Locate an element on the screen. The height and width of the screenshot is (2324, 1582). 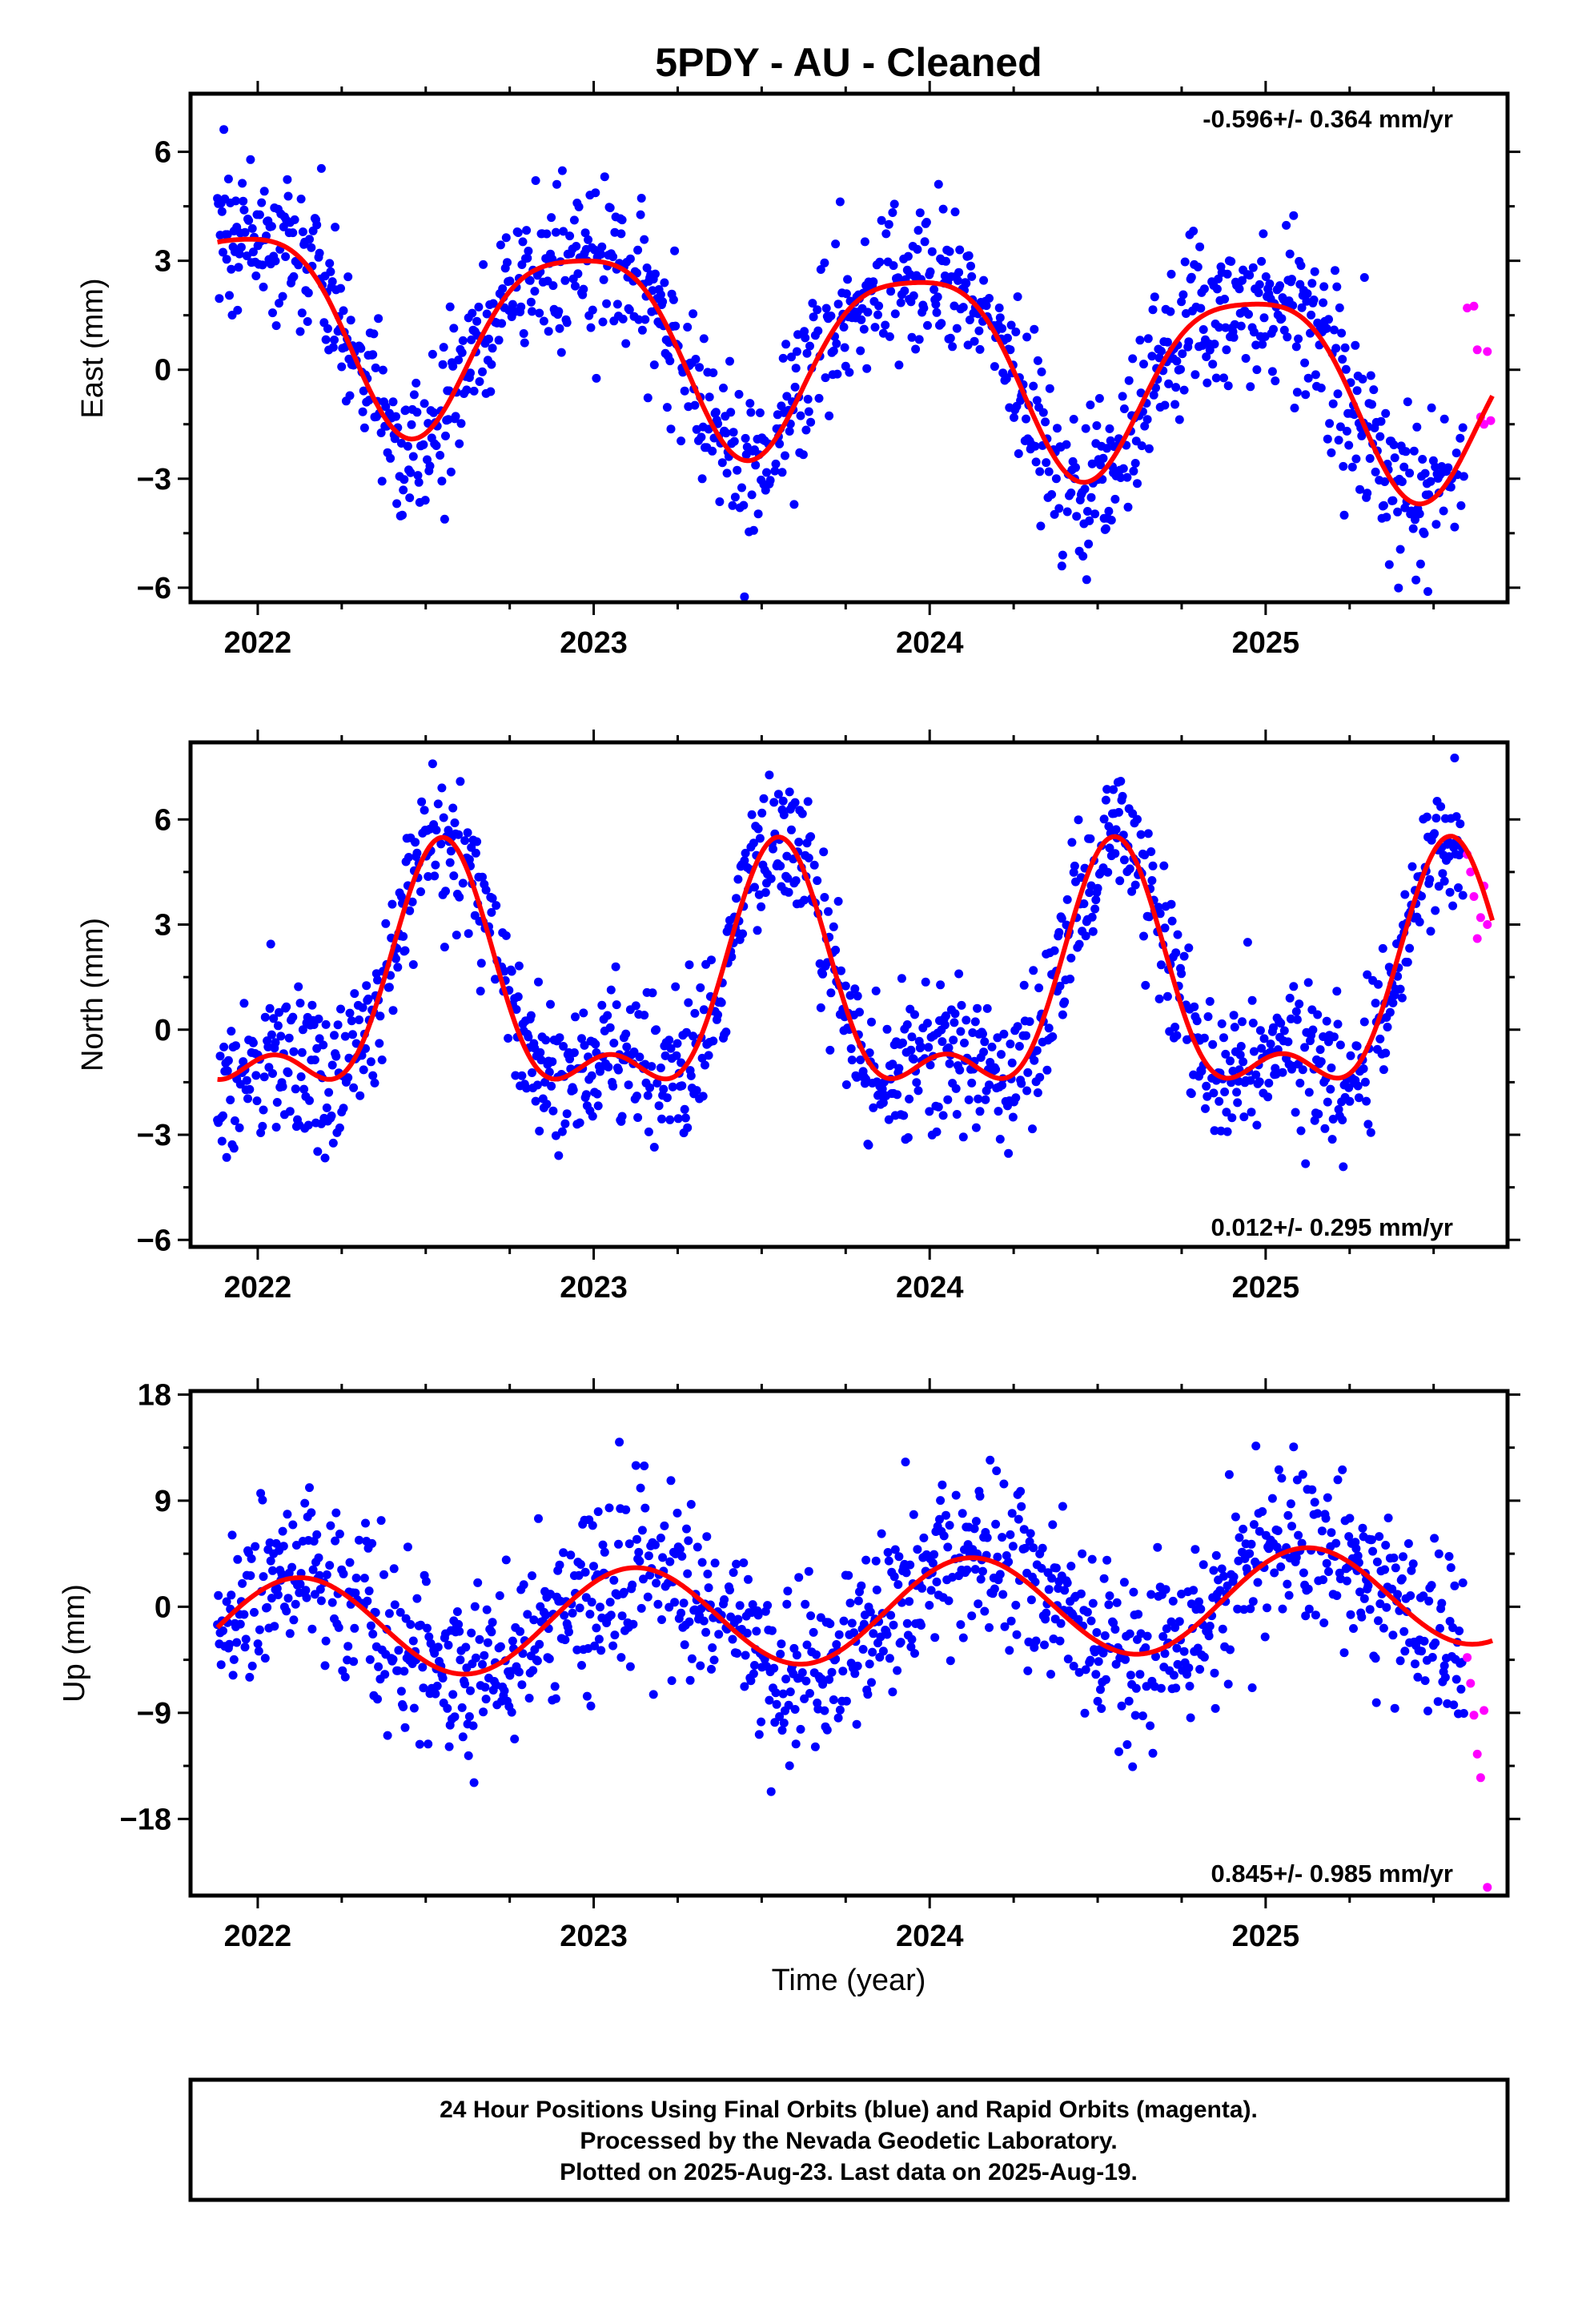
east-rapid-point is located at coordinates (1474, 306).